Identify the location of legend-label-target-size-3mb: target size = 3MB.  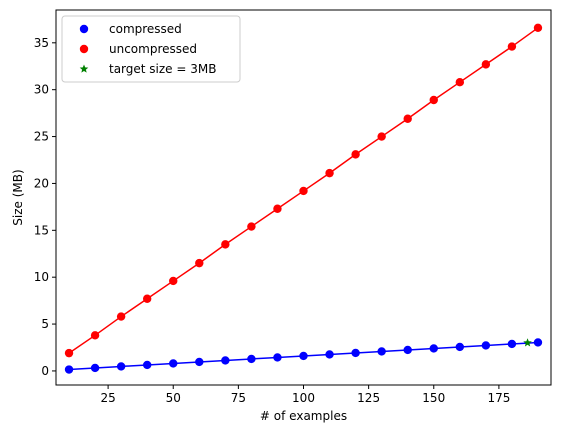
(162, 69).